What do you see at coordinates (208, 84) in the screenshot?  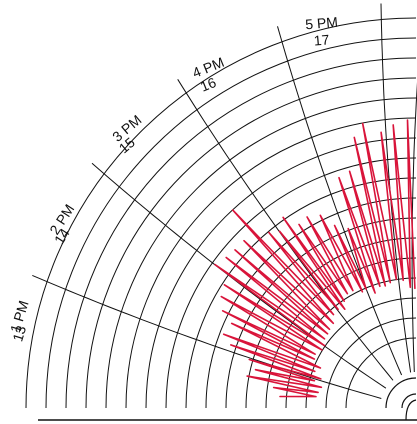 I see `hour-label-4pm-hour: 16` at bounding box center [208, 84].